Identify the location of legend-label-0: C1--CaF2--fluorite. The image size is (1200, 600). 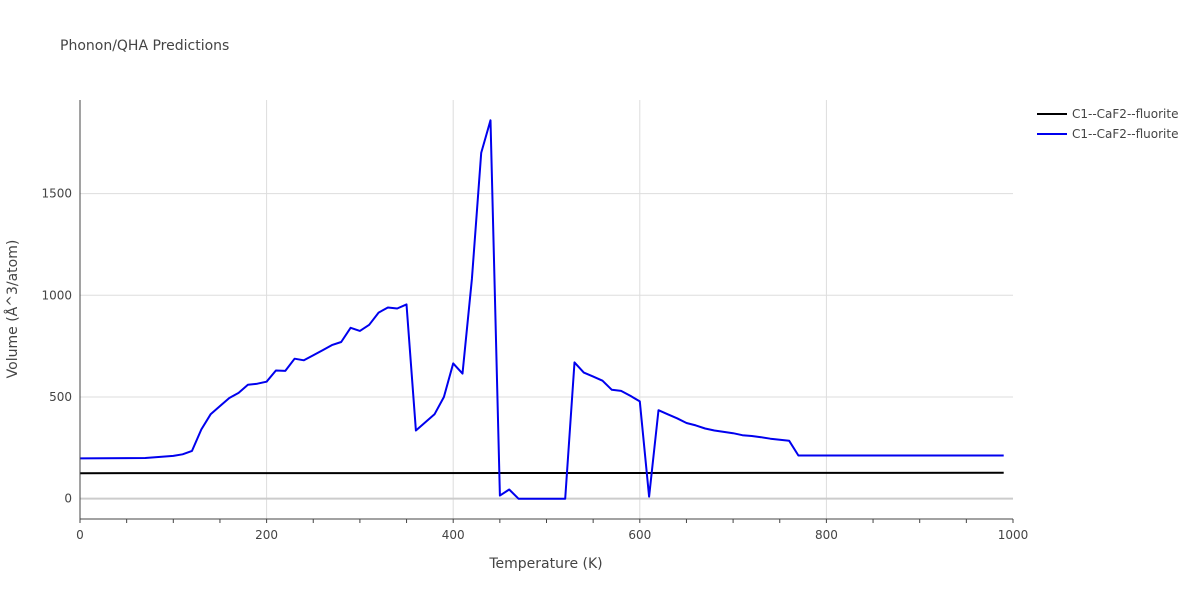
(1125, 114).